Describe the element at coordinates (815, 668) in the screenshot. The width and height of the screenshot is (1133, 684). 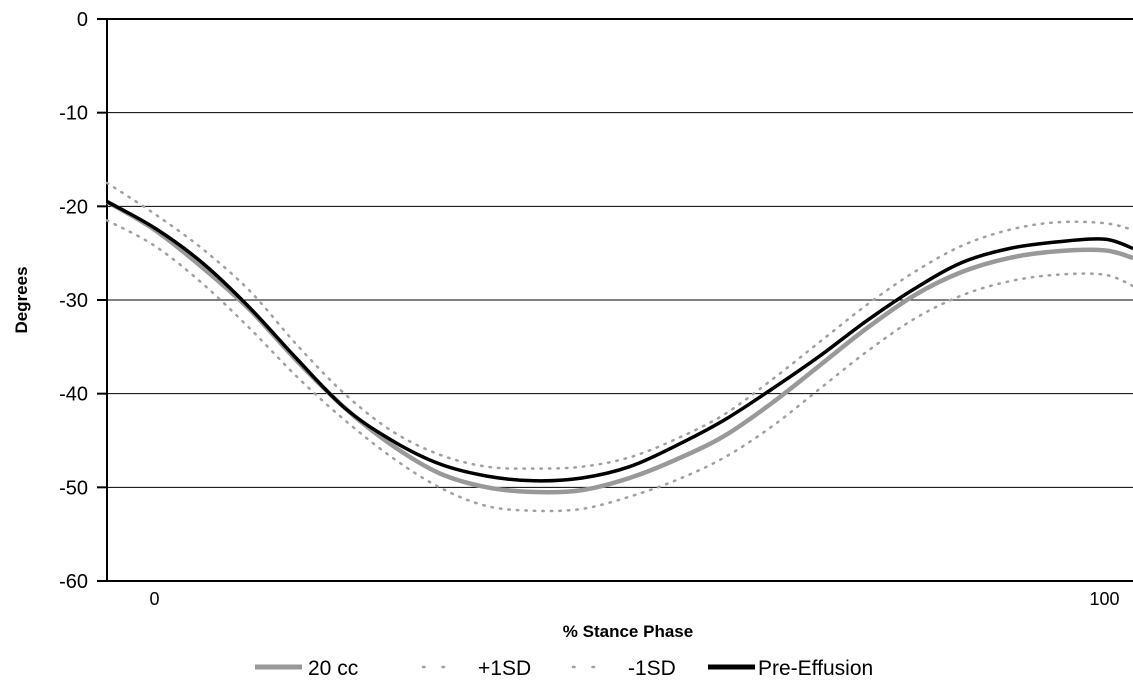
I see `legend-label: Pre-Effusion` at that location.